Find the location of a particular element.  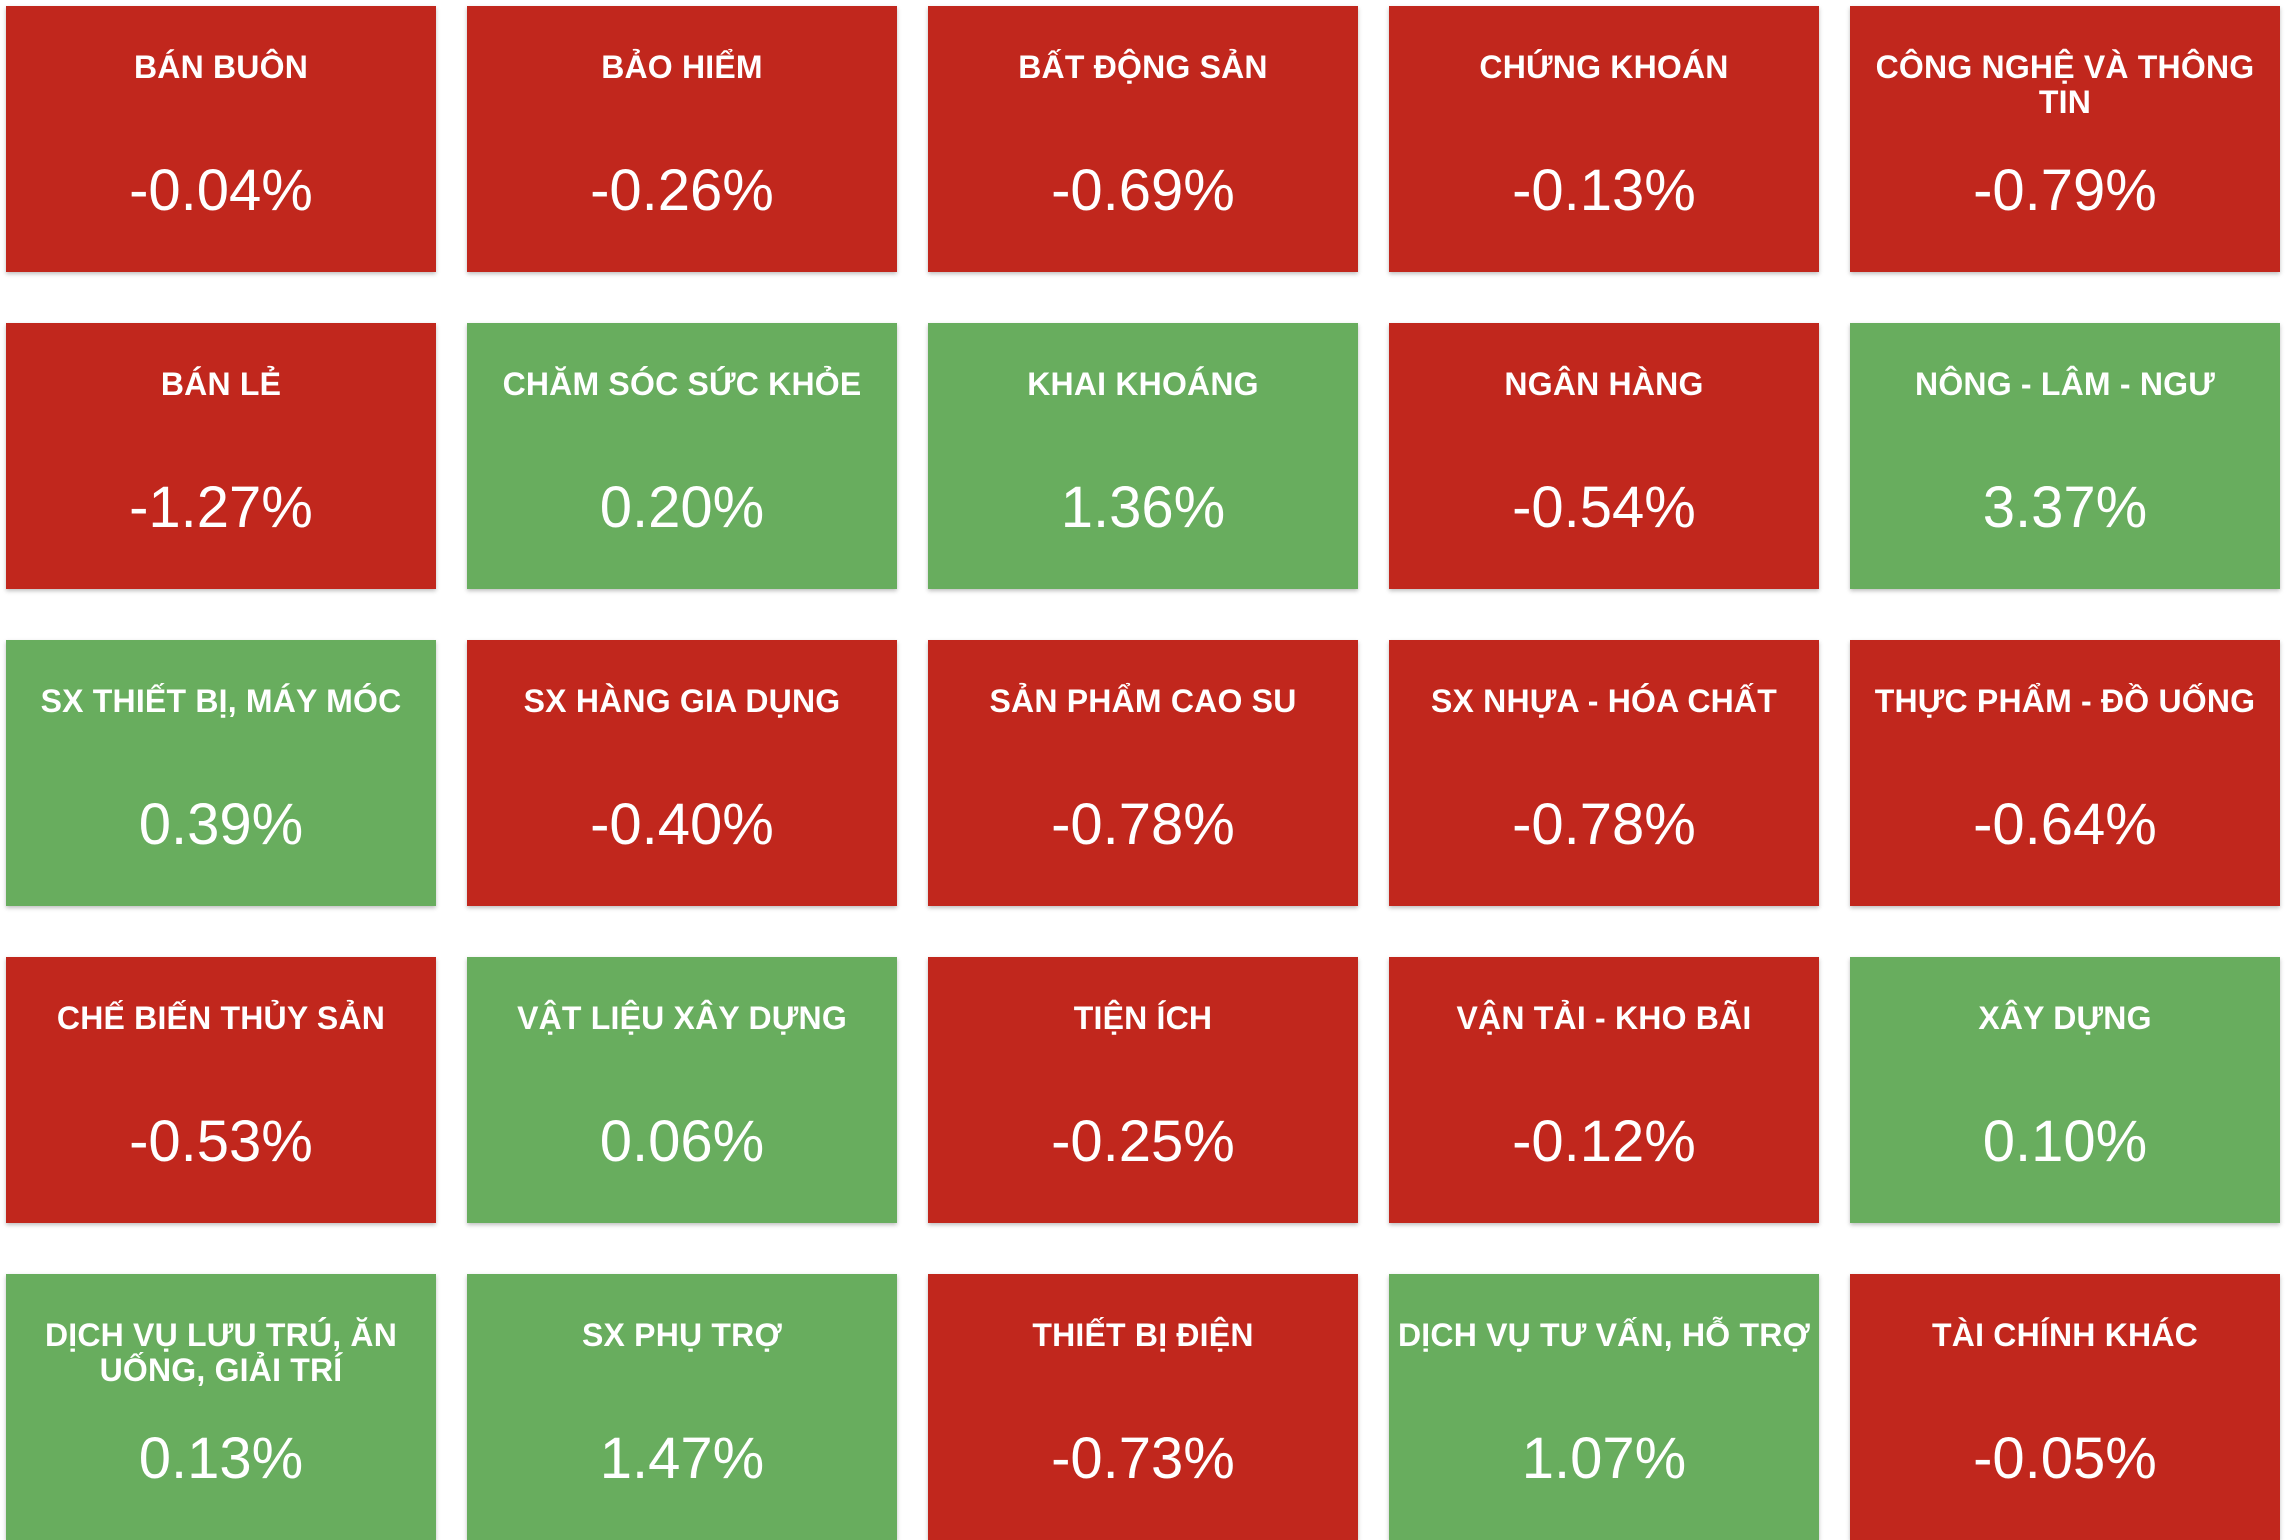

sector-name: CHĂM SÓC SỨC KHỎE is located at coordinates (682, 384).